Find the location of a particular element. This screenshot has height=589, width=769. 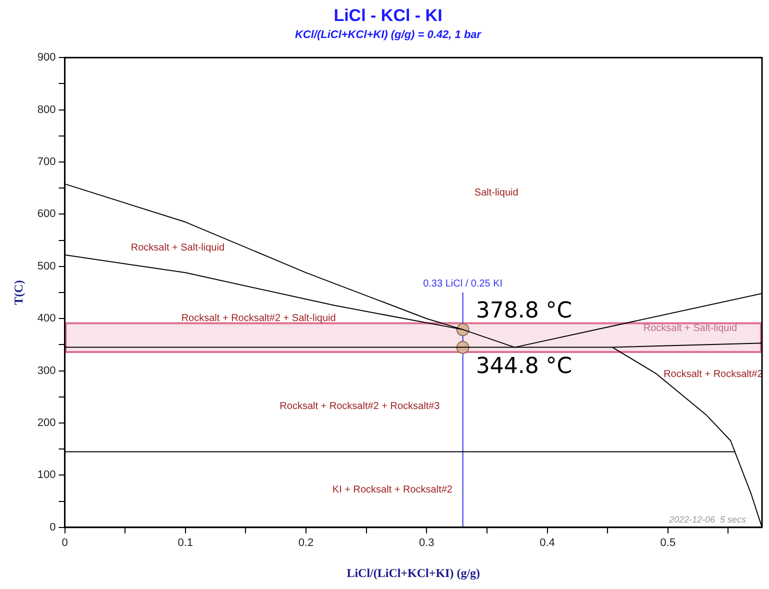

annotation: 344.8 °C is located at coordinates (524, 367).